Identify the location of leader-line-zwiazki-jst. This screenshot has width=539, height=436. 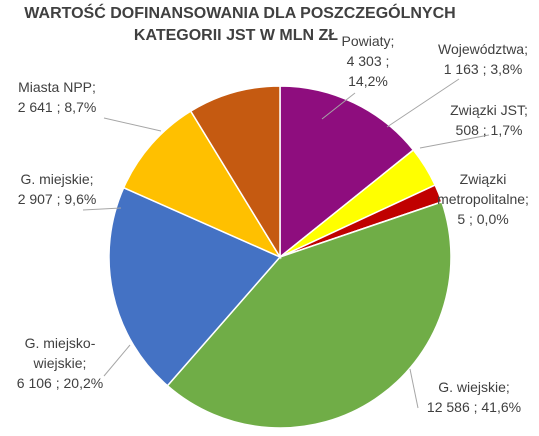
(454, 141).